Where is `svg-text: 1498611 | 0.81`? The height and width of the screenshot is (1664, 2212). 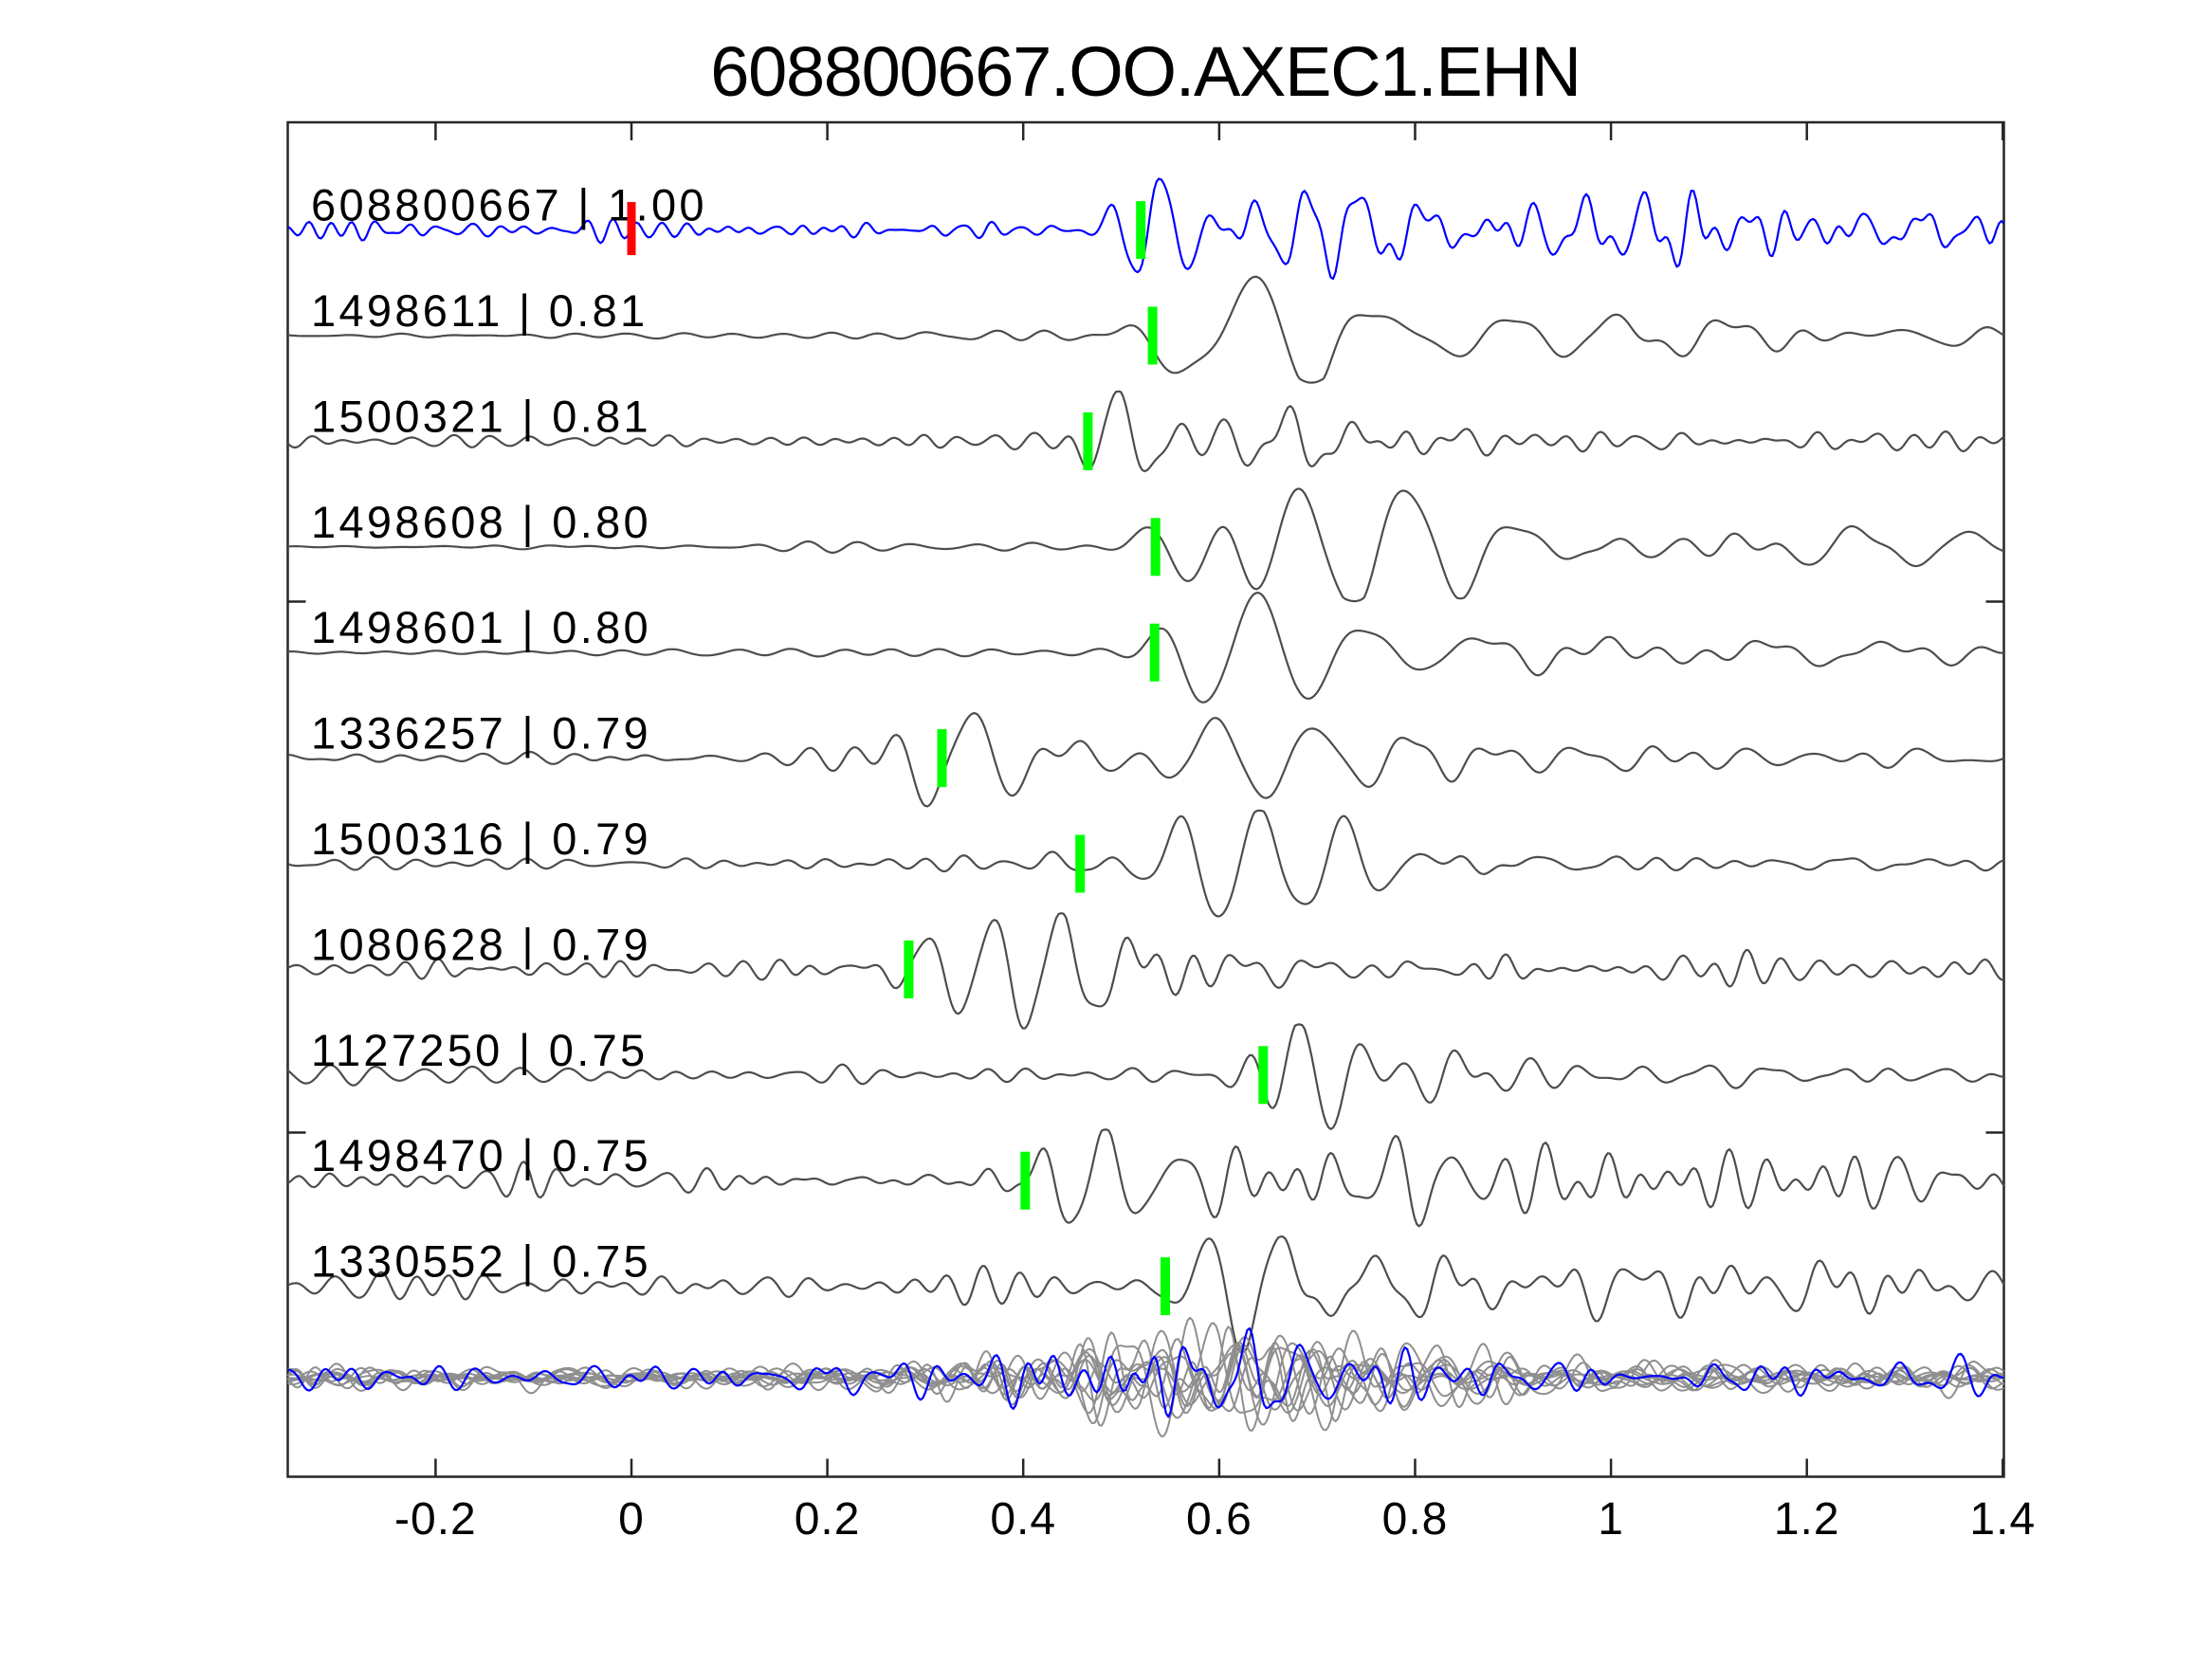 svg-text: 1498611 | 0.81 is located at coordinates (480, 310).